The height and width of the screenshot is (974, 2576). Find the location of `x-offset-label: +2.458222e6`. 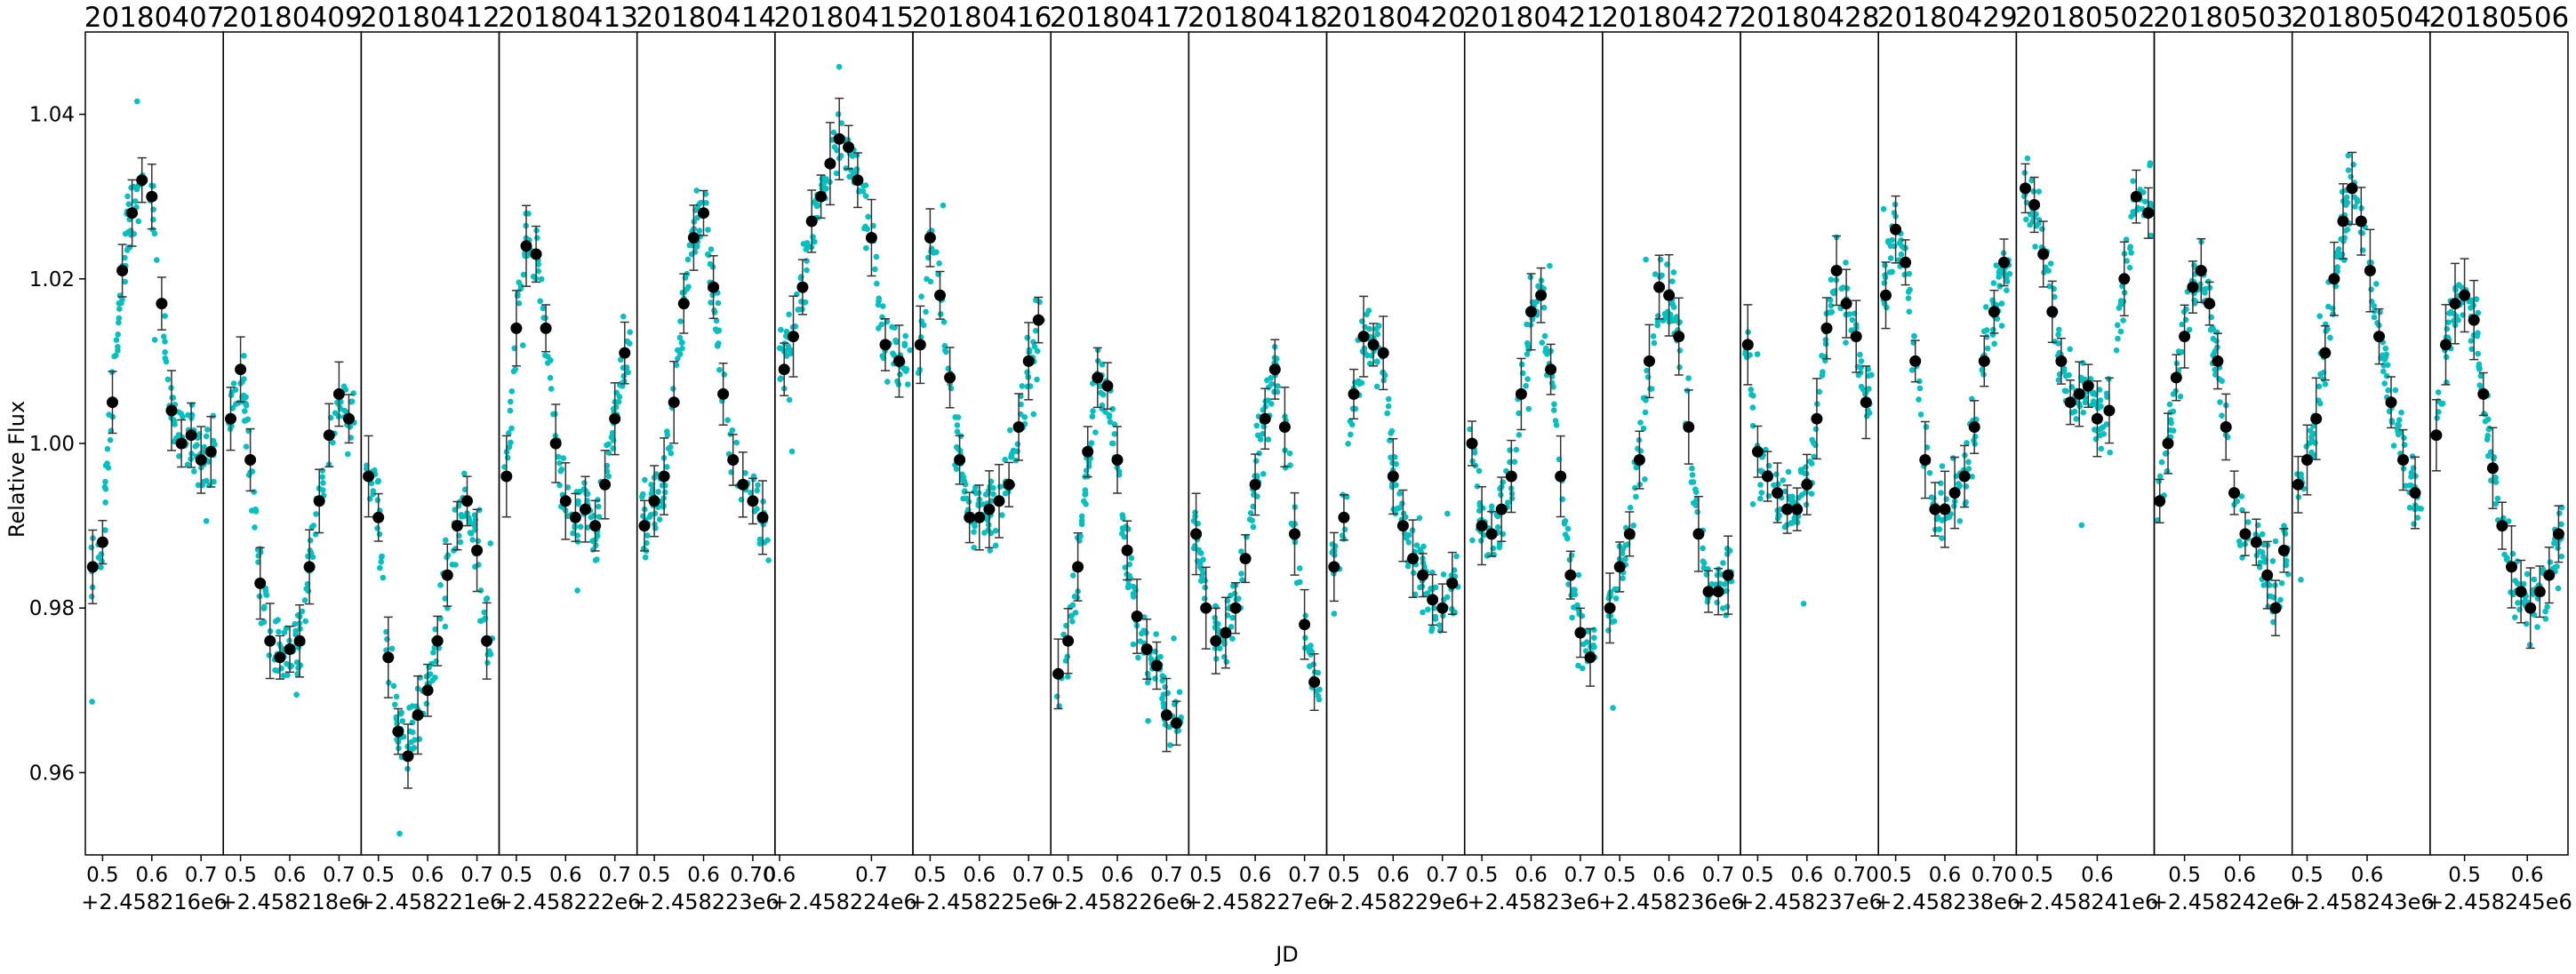

x-offset-label: +2.458222e6 is located at coordinates (568, 902).